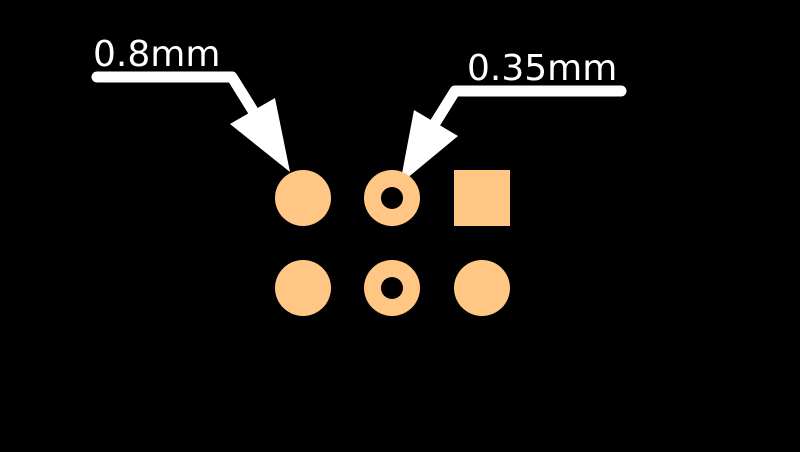  I want to click on annotation-drill-diameter: 0.35mm, so click(513, 116).